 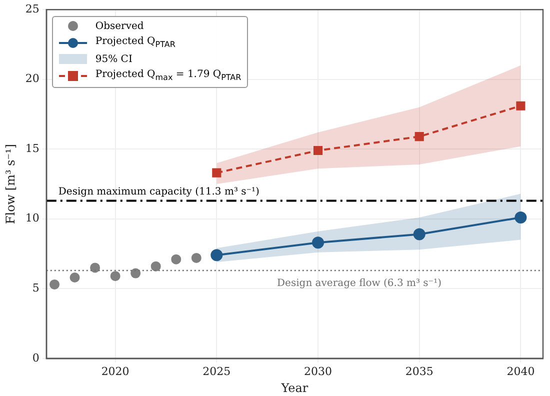 What do you see at coordinates (216, 371) in the screenshot?
I see `x-tick-label: 2025` at bounding box center [216, 371].